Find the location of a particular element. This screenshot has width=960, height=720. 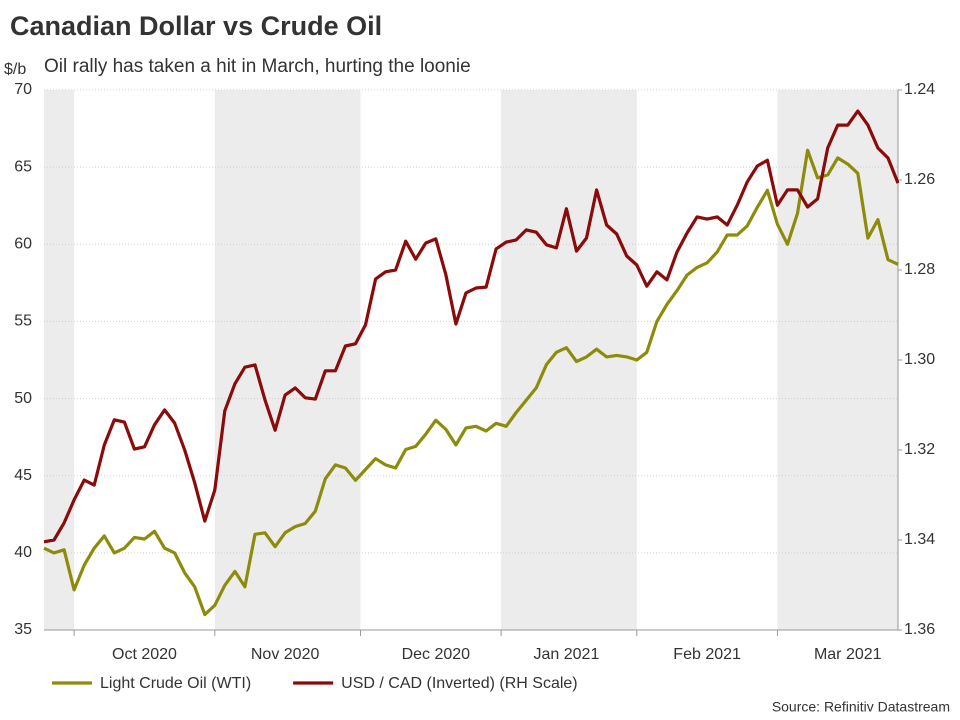

y2-tick-label: 1.24 is located at coordinates (919, 89).